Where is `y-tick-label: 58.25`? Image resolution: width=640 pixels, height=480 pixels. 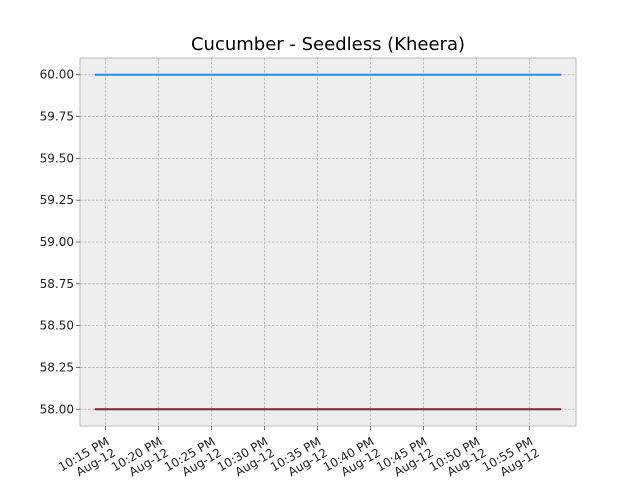
y-tick-label: 58.25 is located at coordinates (57, 367).